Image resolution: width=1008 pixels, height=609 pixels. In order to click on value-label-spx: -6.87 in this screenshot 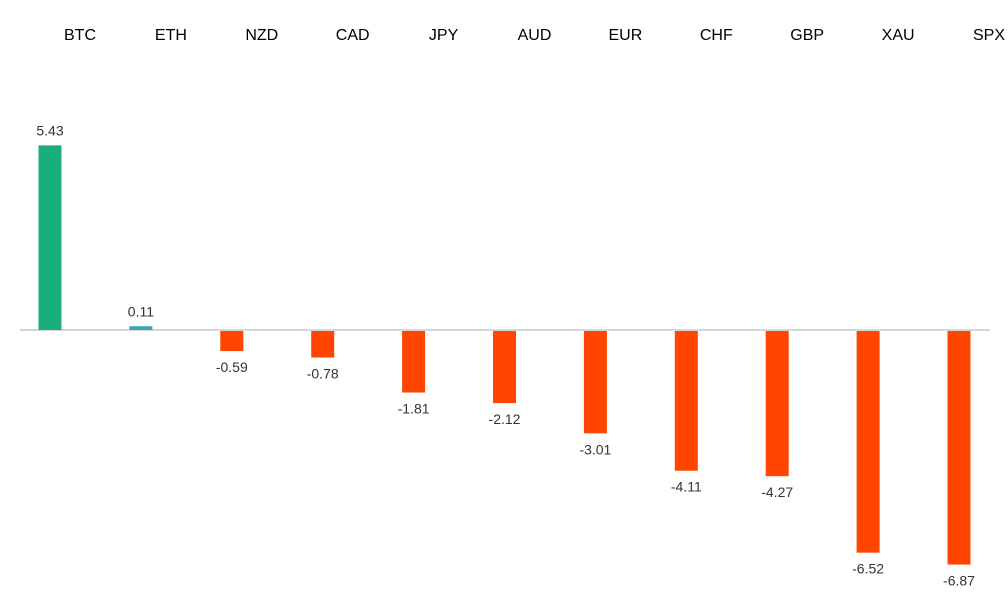, I will do `click(959, 581)`.